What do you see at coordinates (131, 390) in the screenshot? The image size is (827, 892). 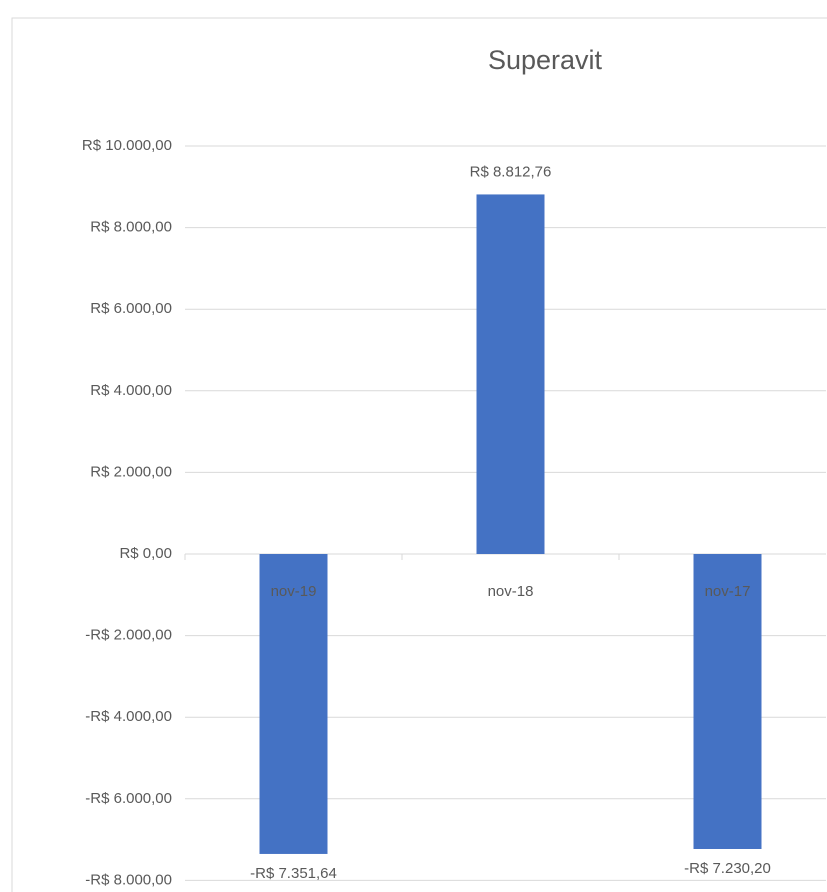 I see `y-tick-label: R$ 4.000,00` at bounding box center [131, 390].